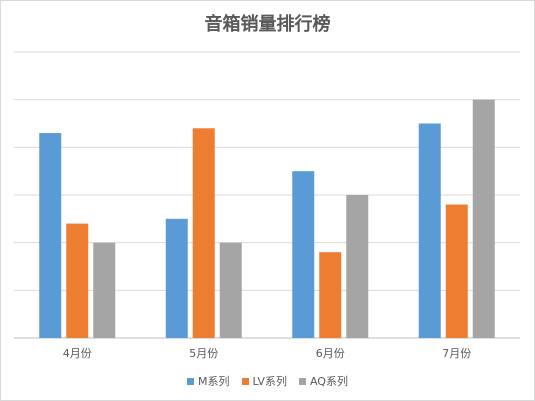 This screenshot has width=535, height=401. I want to click on legend-item: M系列, so click(208, 381).